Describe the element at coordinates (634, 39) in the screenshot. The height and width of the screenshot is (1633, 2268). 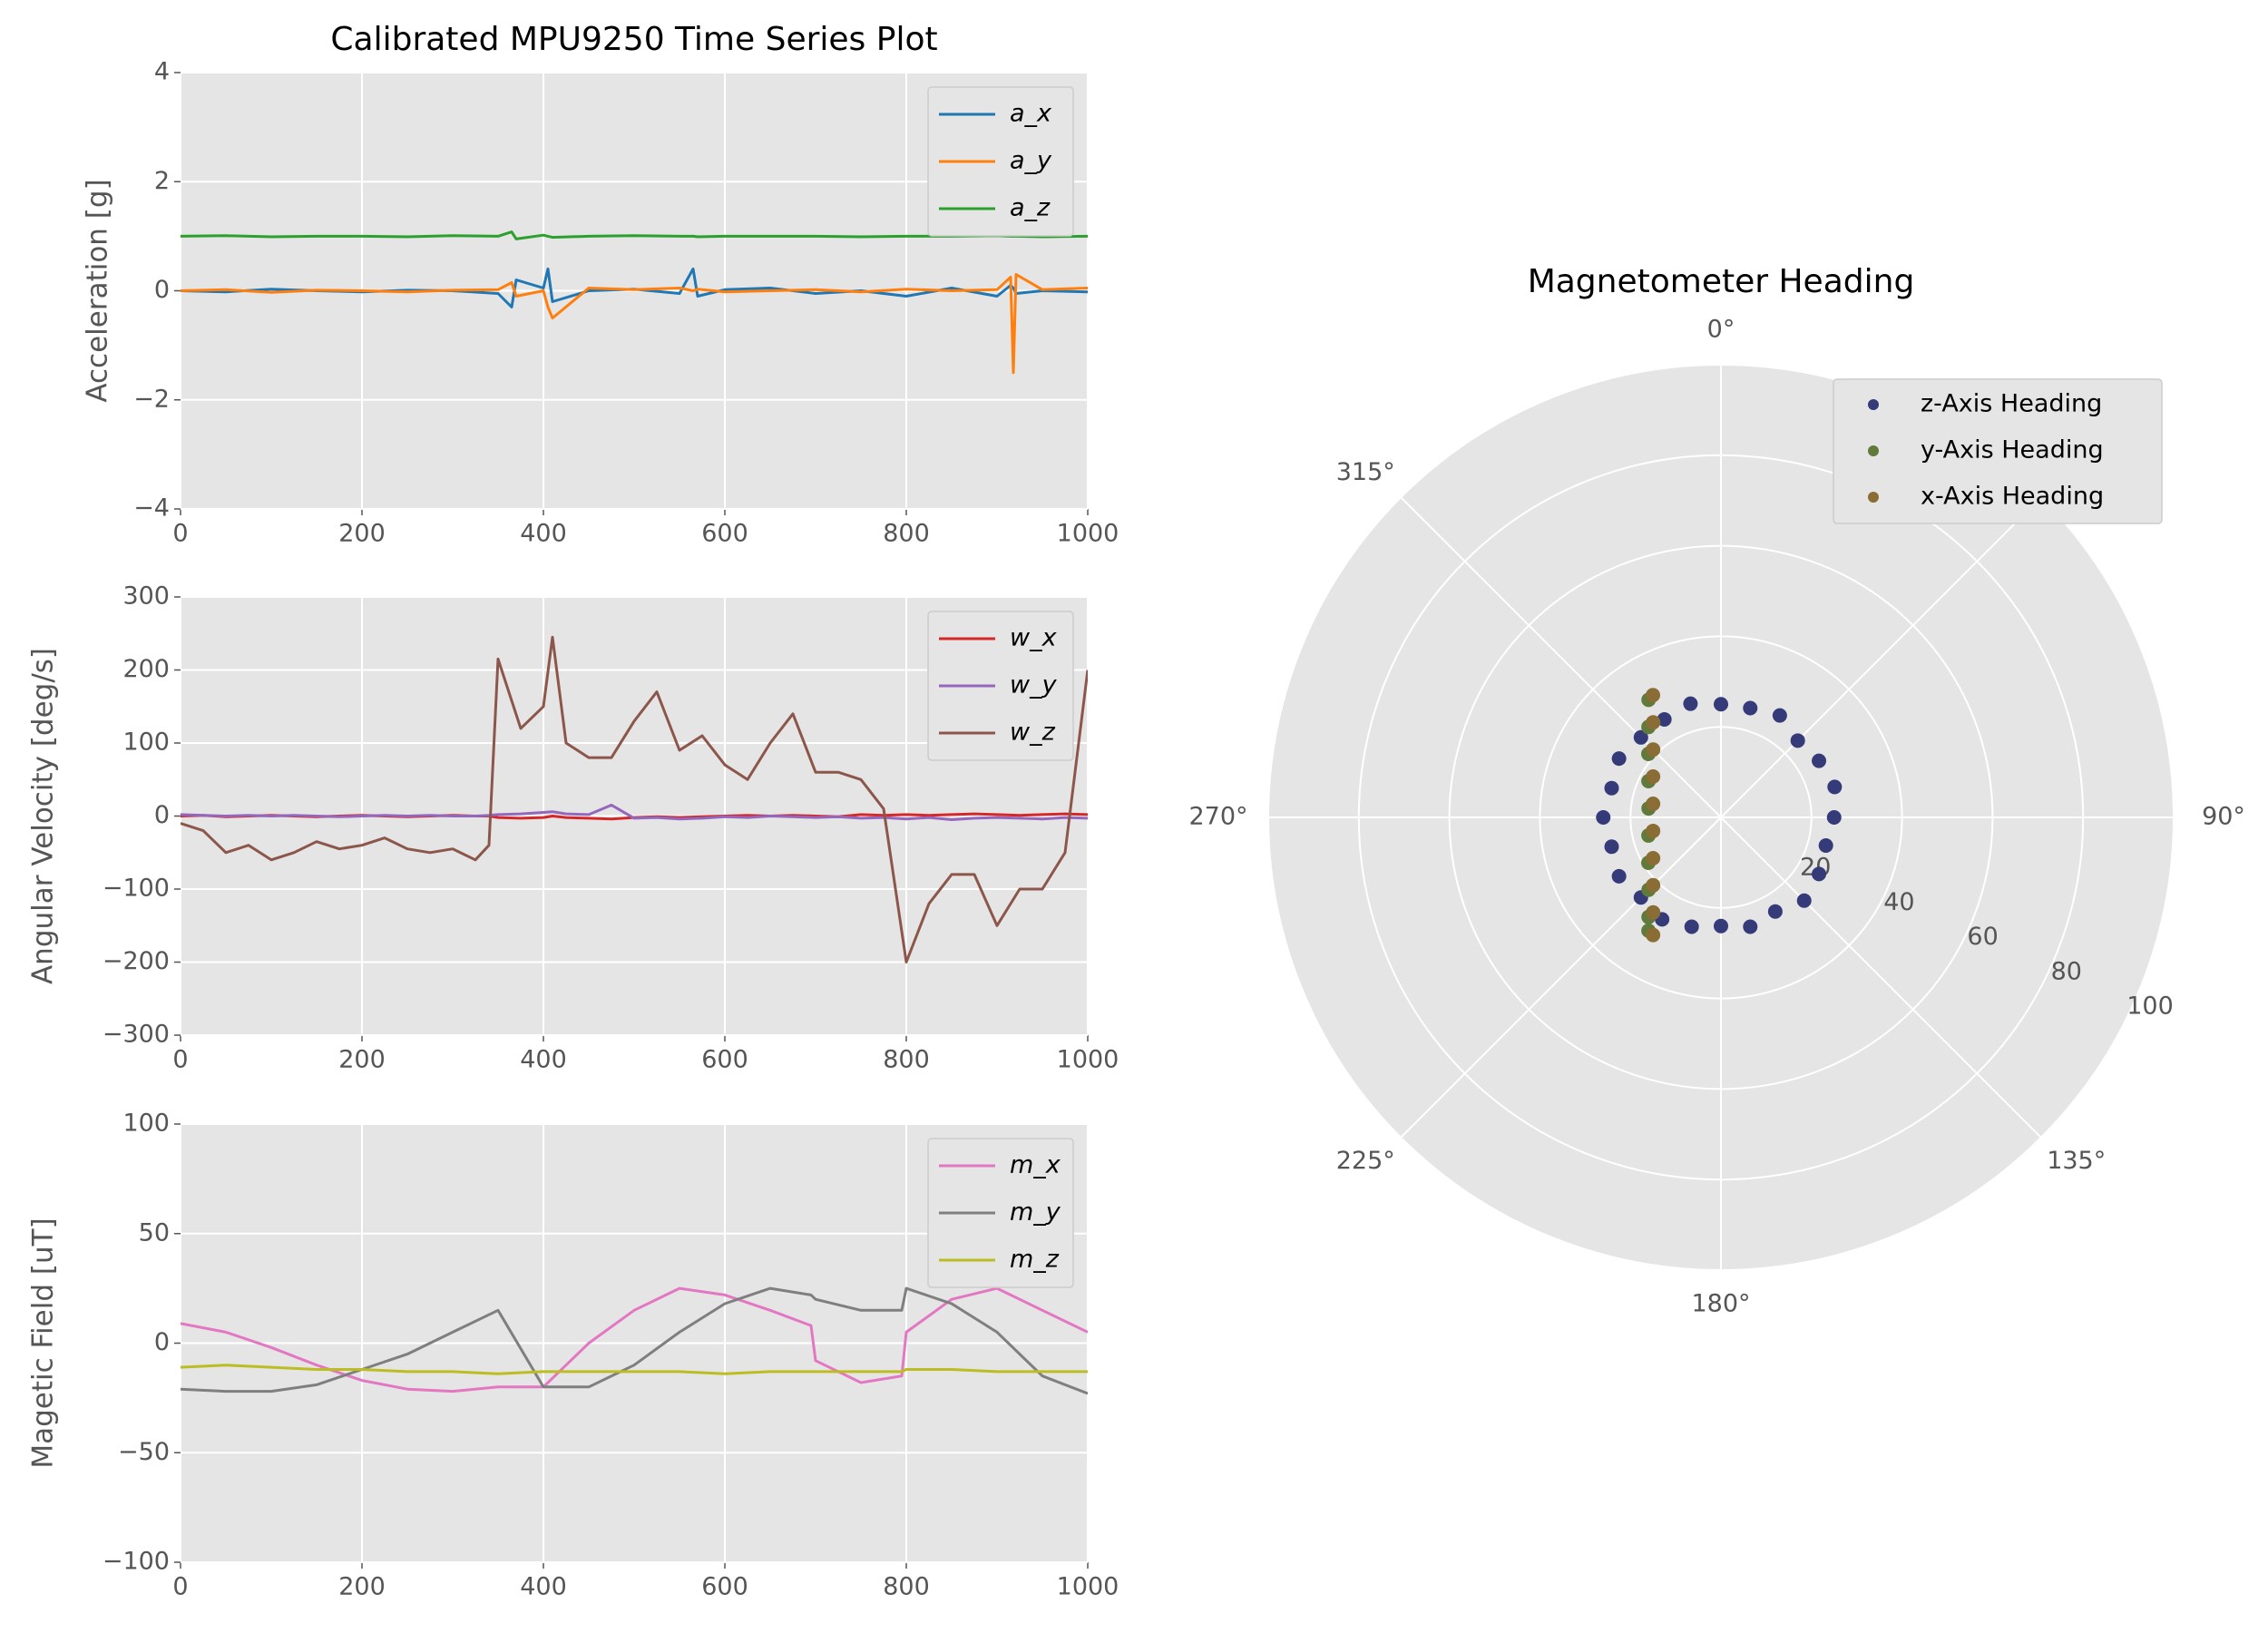
I see `chart-title: Calibrated MPU9250 Time Series Plot` at that location.